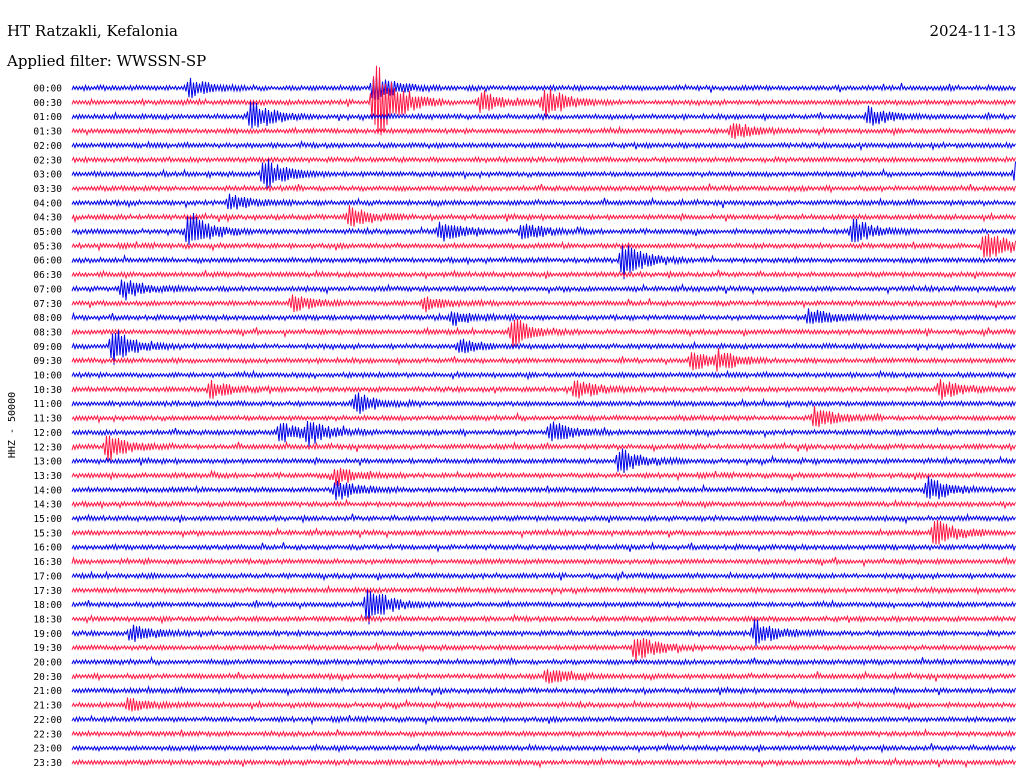  I want to click on row-label-1830: 18:30, so click(47, 619).